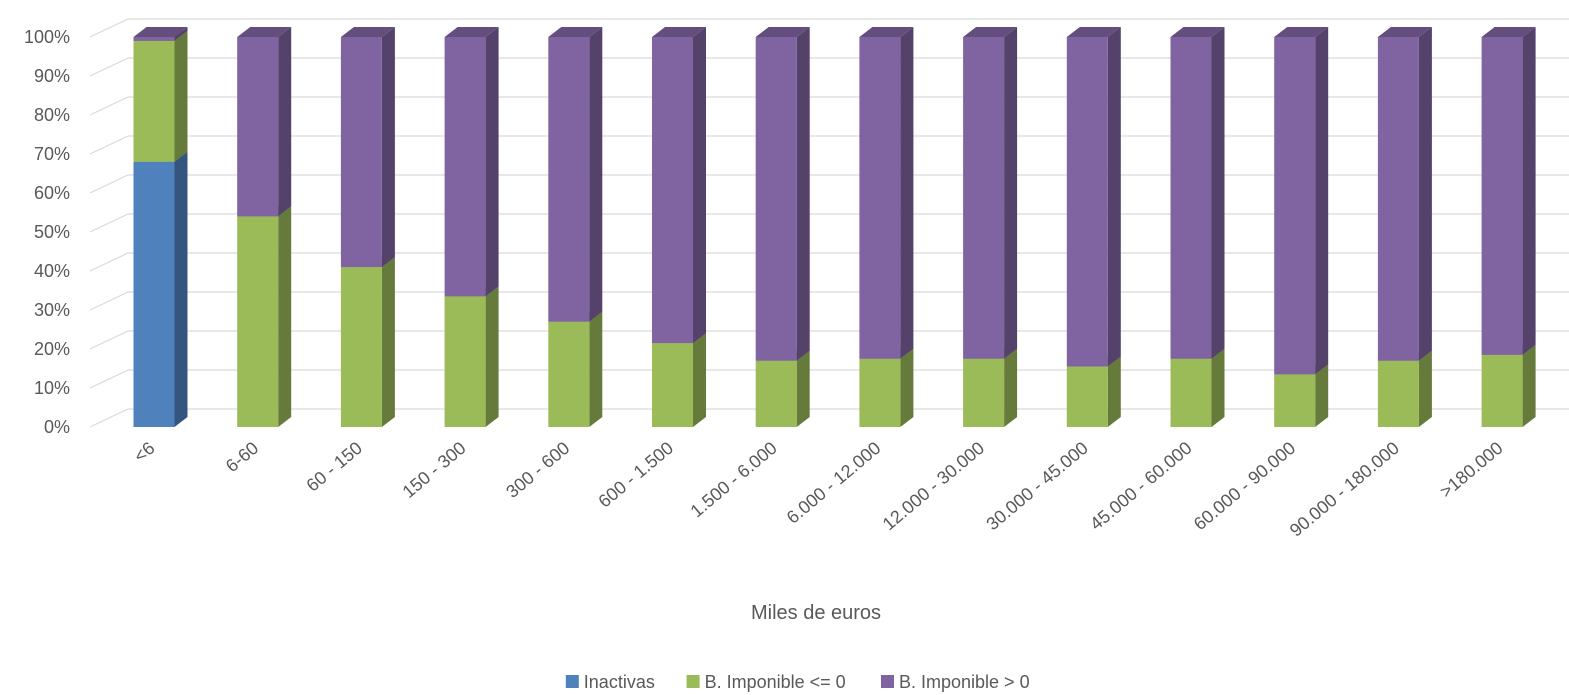 The width and height of the screenshot is (1569, 695). What do you see at coordinates (52, 388) in the screenshot?
I see `y-tick-label: 10%` at bounding box center [52, 388].